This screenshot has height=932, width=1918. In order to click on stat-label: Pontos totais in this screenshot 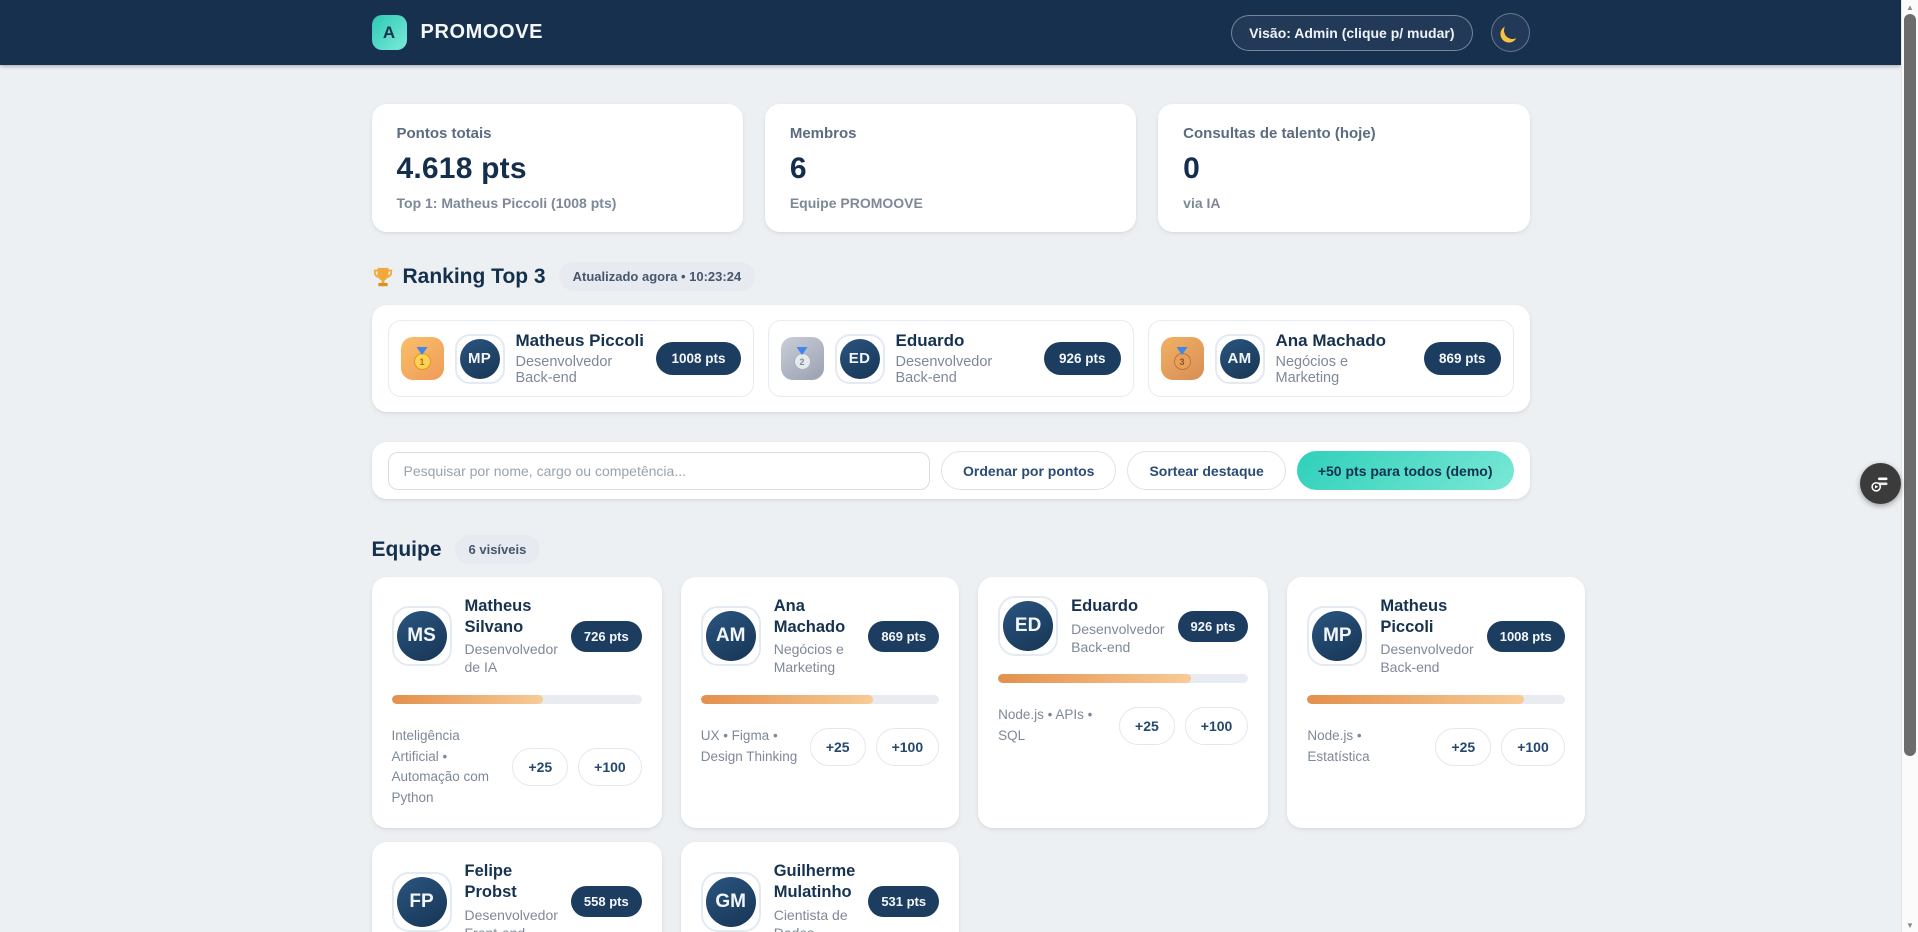, I will do `click(444, 133)`.